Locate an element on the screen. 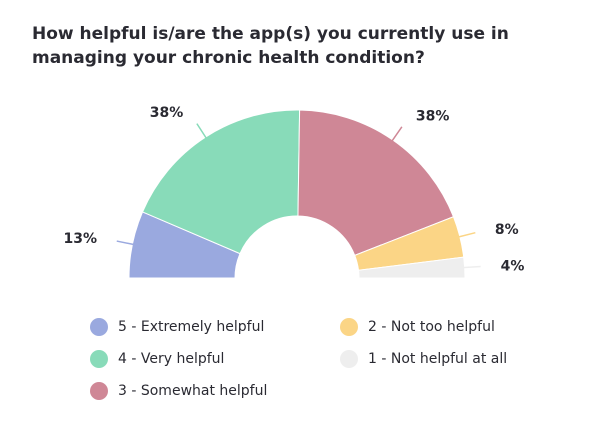 The image size is (600, 429). legend-label-2: 4 - Very helpful is located at coordinates (171, 359).